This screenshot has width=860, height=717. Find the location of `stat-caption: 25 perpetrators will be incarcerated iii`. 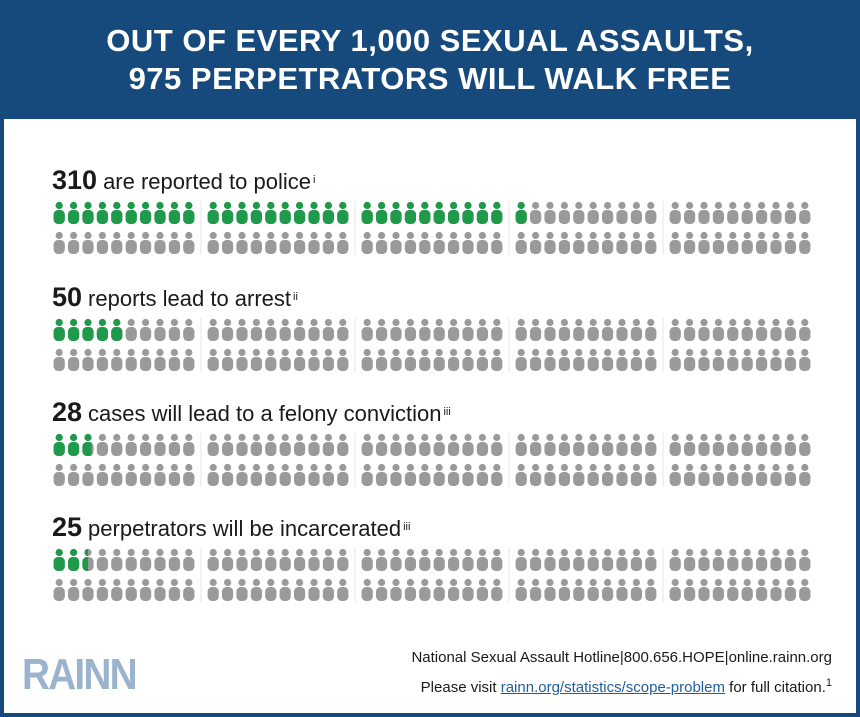

stat-caption: 25 perpetrators will be incarcerated iii is located at coordinates (437, 530).